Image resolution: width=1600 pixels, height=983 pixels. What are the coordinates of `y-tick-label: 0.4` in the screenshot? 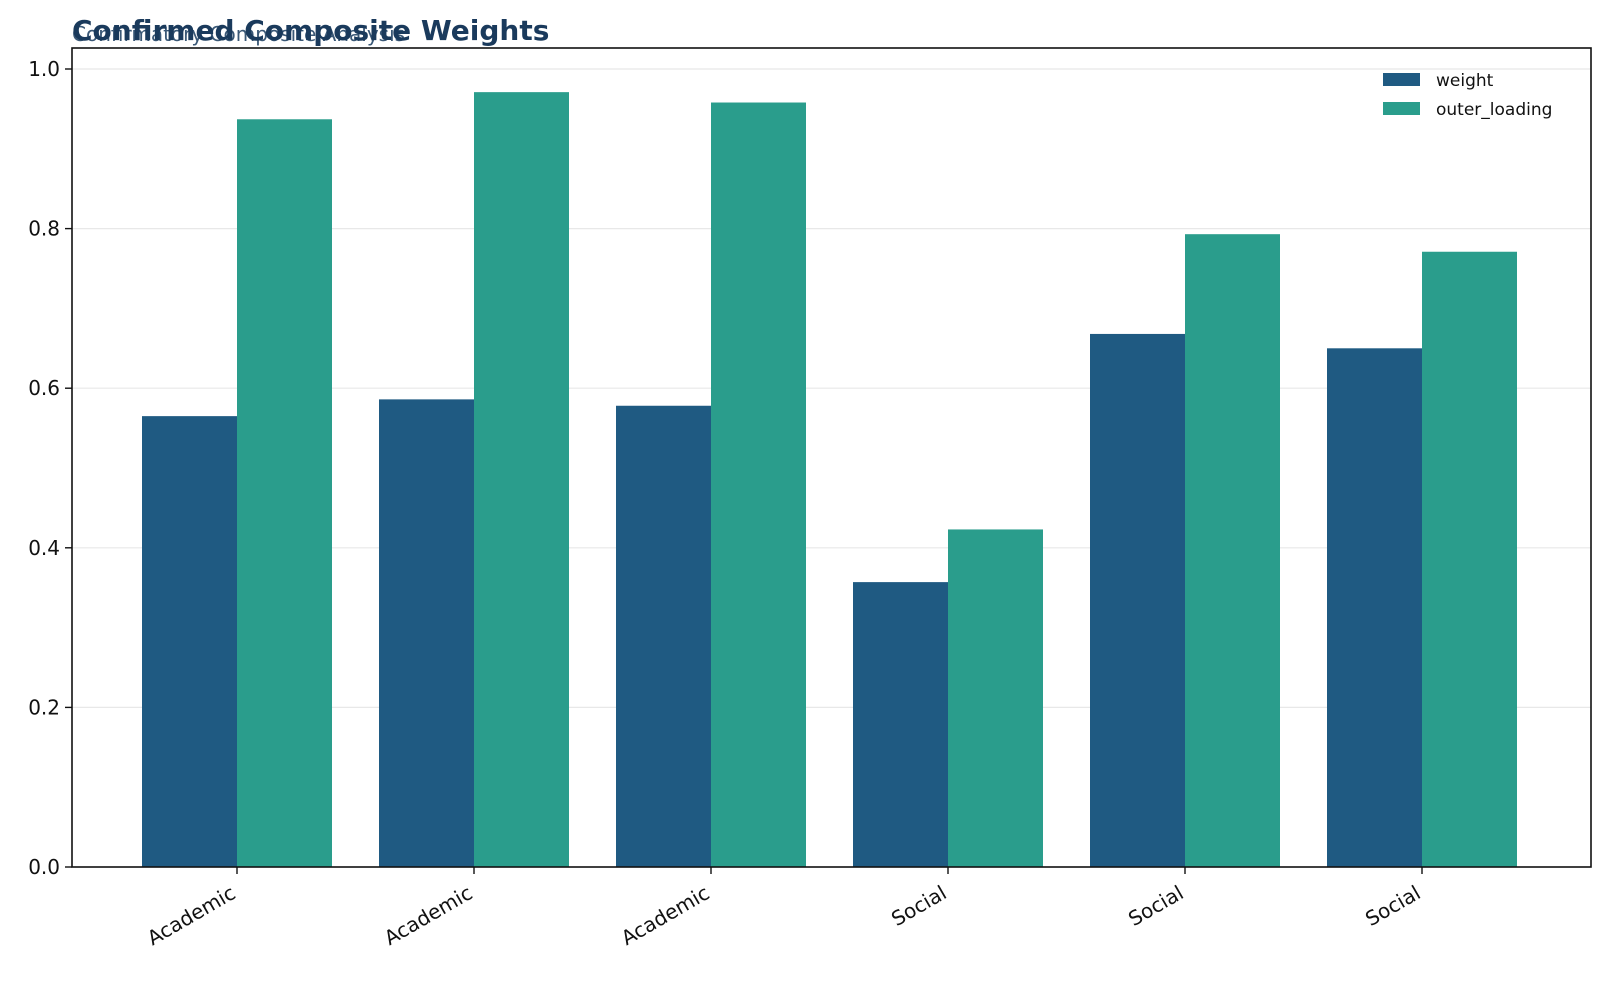 It's located at (44, 548).